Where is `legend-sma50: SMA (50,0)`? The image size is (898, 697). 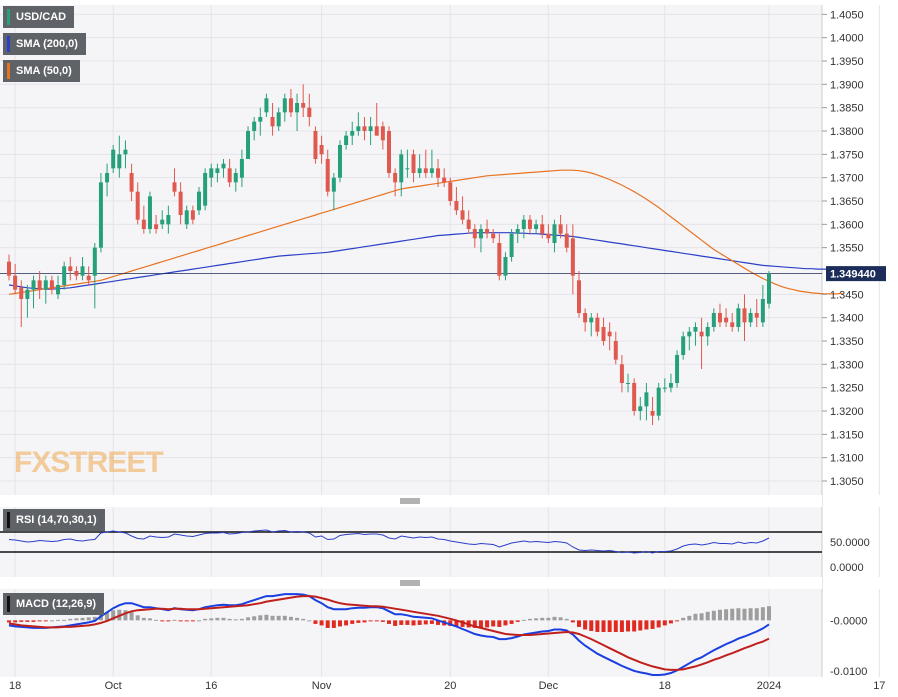
legend-sma50: SMA (50,0) is located at coordinates (41, 71).